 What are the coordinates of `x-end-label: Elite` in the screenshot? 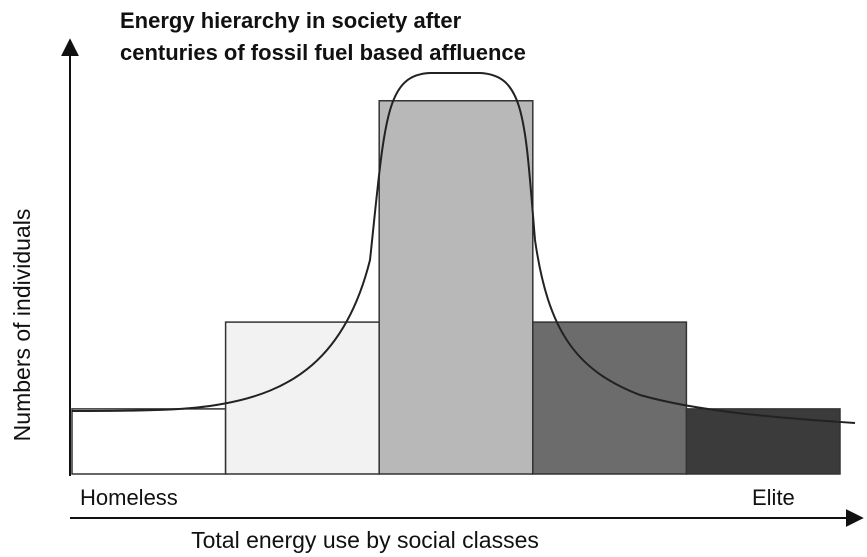 It's located at (773, 497).